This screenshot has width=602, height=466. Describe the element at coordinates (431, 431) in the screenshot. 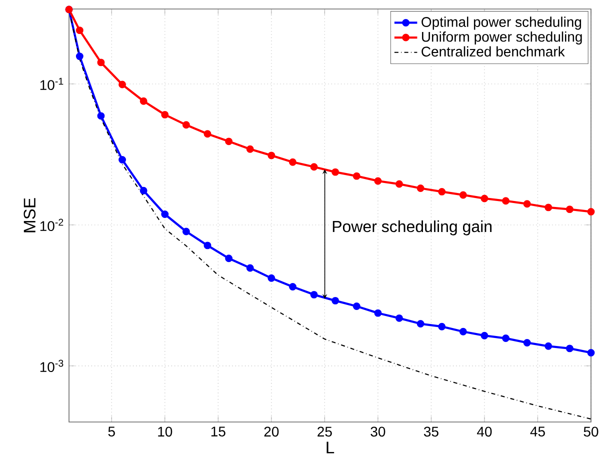

I see `x-tick-label: 35` at that location.